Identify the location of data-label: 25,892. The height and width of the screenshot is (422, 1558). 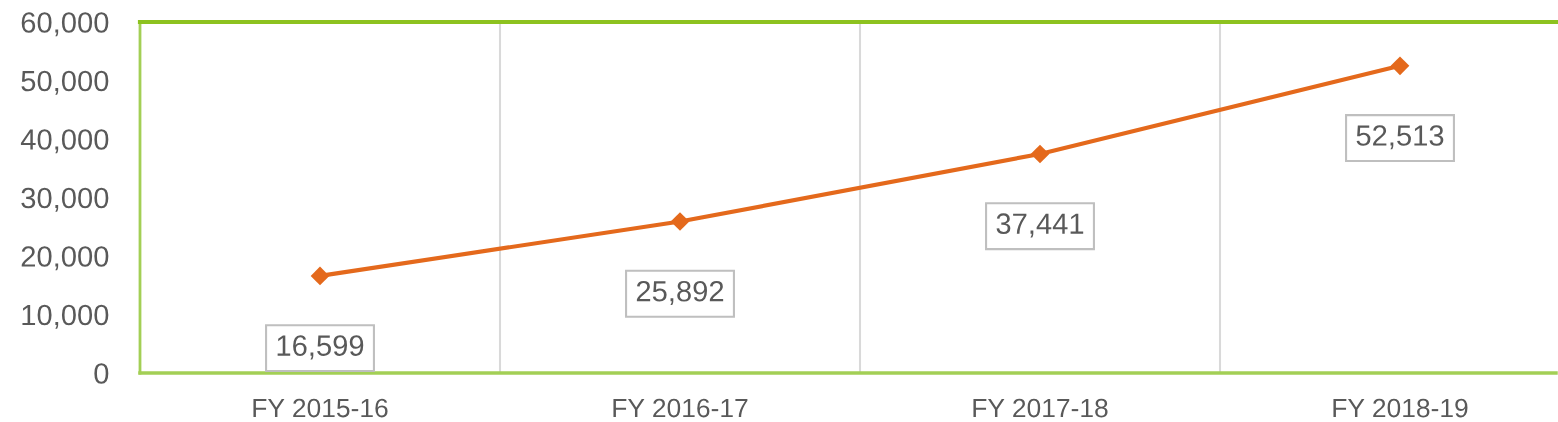
(680, 293).